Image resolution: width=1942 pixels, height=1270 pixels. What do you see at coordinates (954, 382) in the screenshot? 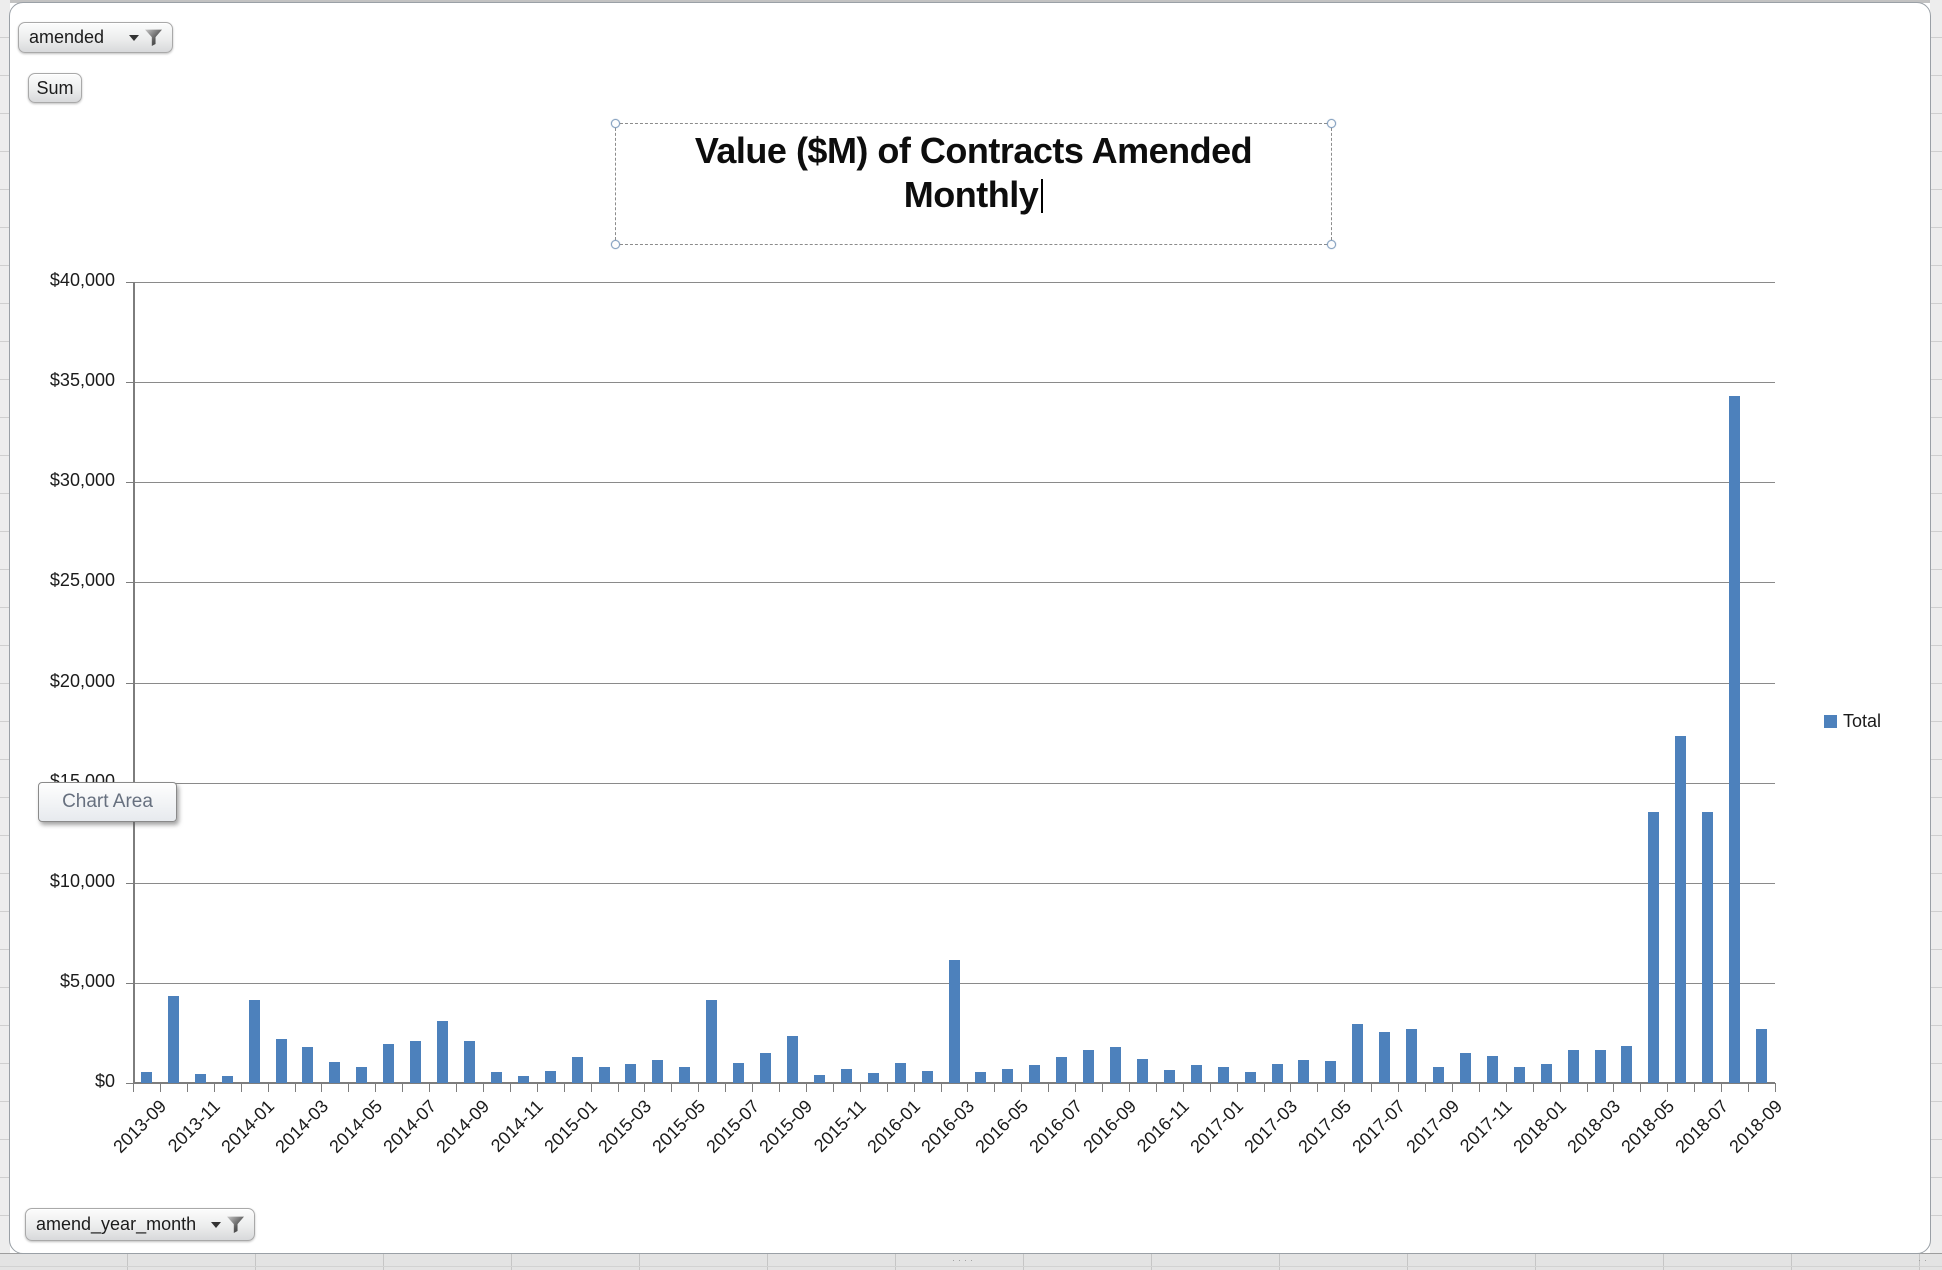
I see `gridline-$35,000` at bounding box center [954, 382].